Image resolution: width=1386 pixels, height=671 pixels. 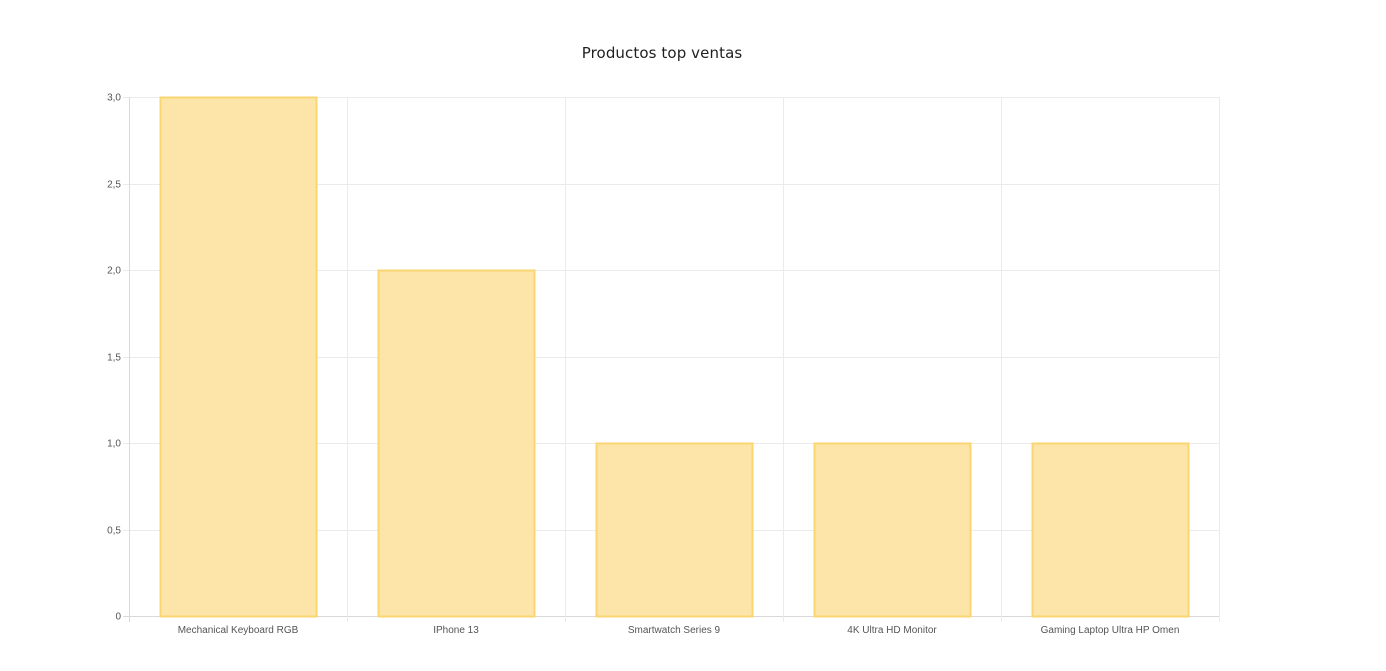 What do you see at coordinates (114, 185) in the screenshot?
I see `y-tick-label: 2,5` at bounding box center [114, 185].